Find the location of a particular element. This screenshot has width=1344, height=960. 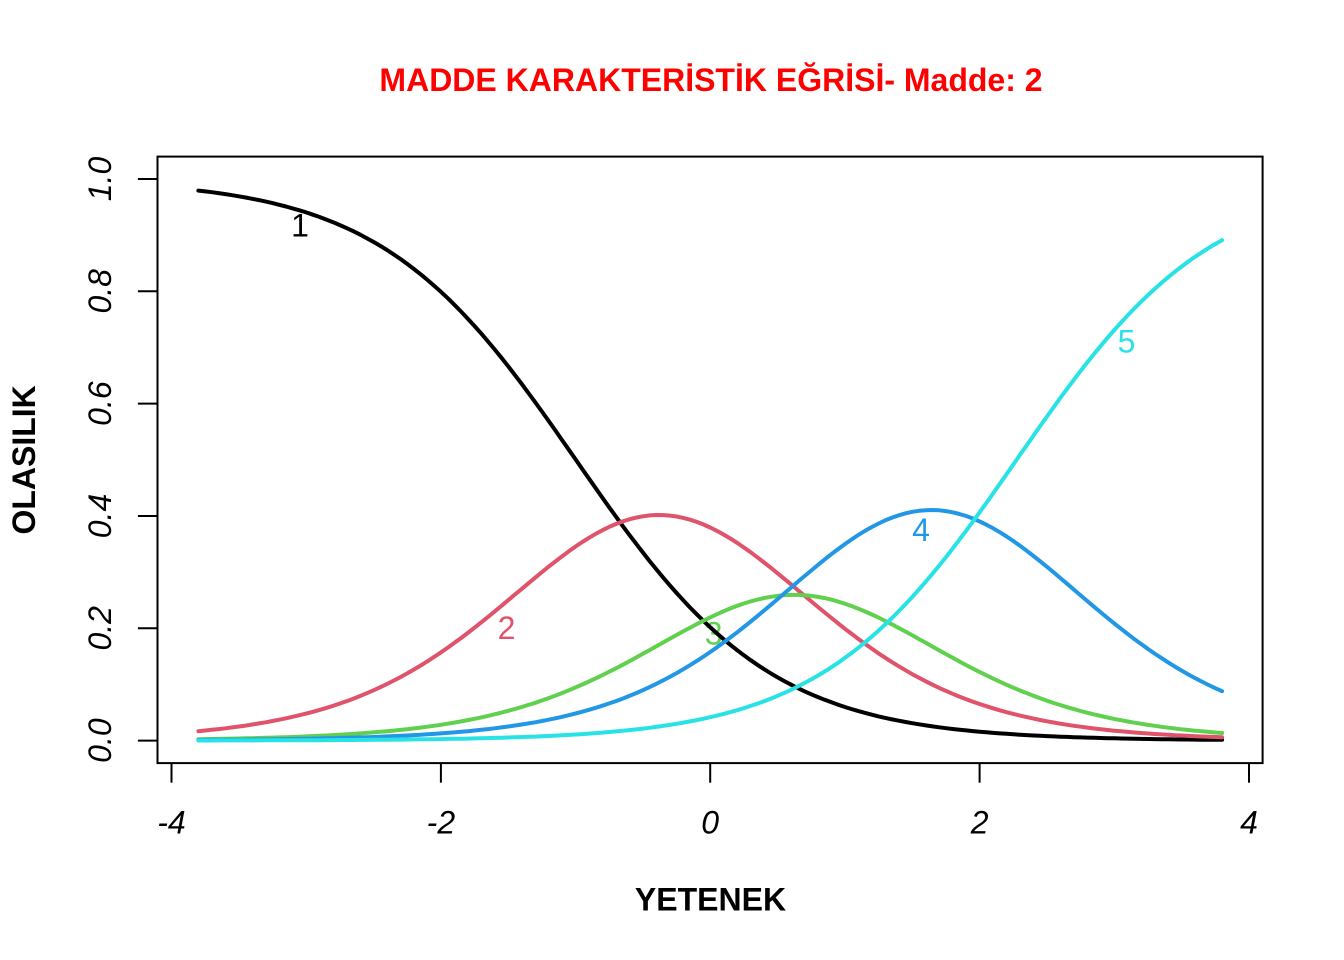

svg-text: 0.8 is located at coordinates (100, 291).